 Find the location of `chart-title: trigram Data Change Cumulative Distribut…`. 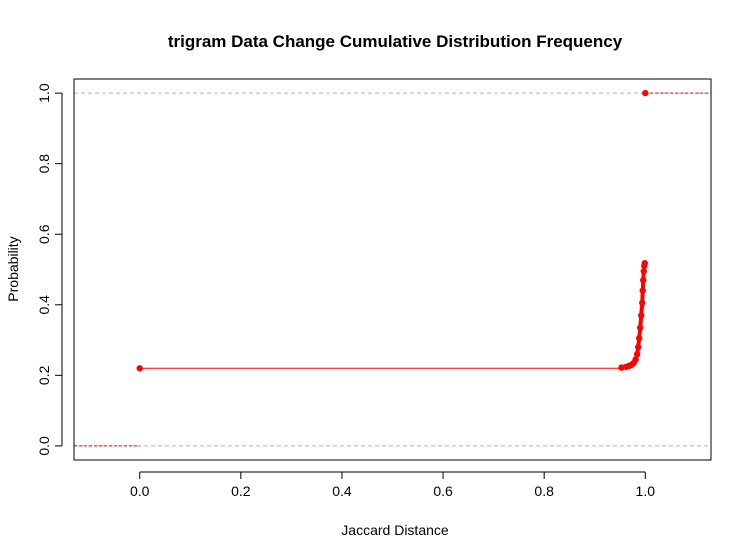

chart-title: trigram Data Change Cumulative Distribut… is located at coordinates (395, 41).